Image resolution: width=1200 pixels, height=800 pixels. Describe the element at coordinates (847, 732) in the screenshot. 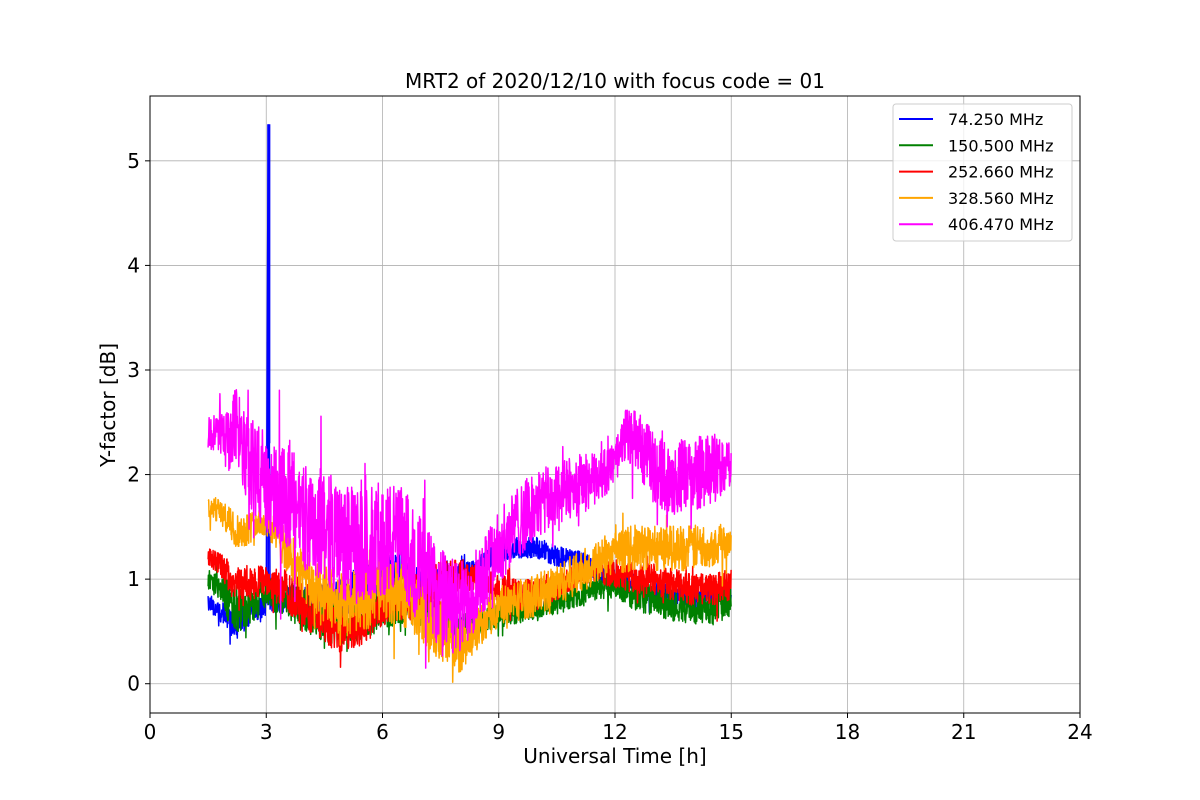

I see `x-tick-label: 18` at that location.